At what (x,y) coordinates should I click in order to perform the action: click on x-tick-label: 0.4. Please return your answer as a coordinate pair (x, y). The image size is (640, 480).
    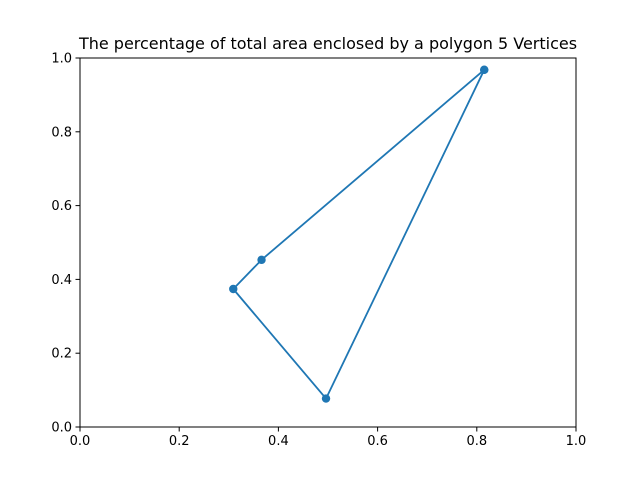
    Looking at the image, I should click on (278, 441).